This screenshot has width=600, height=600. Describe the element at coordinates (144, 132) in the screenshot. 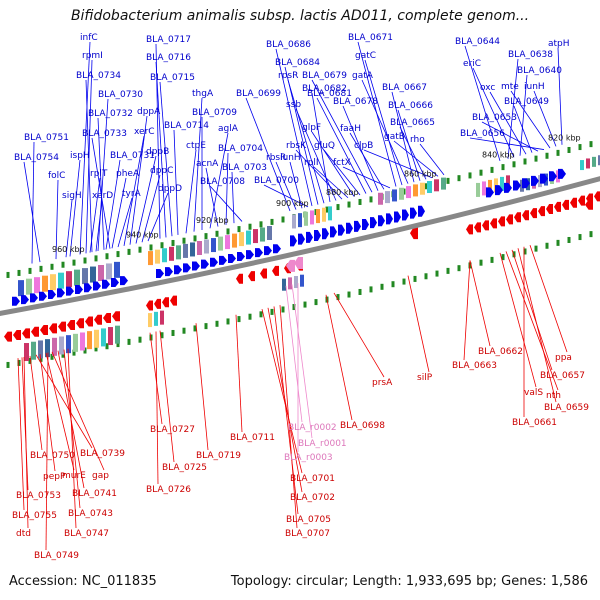

I see `forward-gene-label: xerC` at that location.